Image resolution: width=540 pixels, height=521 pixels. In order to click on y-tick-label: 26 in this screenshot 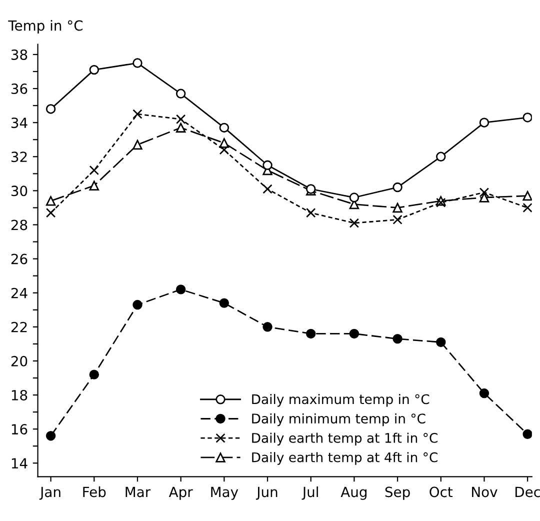, I will do `click(19, 259)`.